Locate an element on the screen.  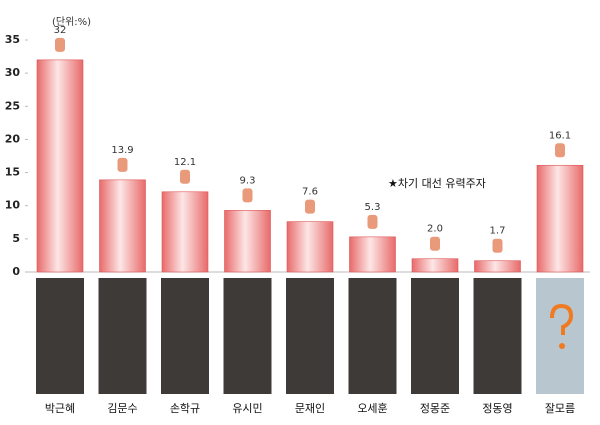
question-dot is located at coordinates (562, 346).